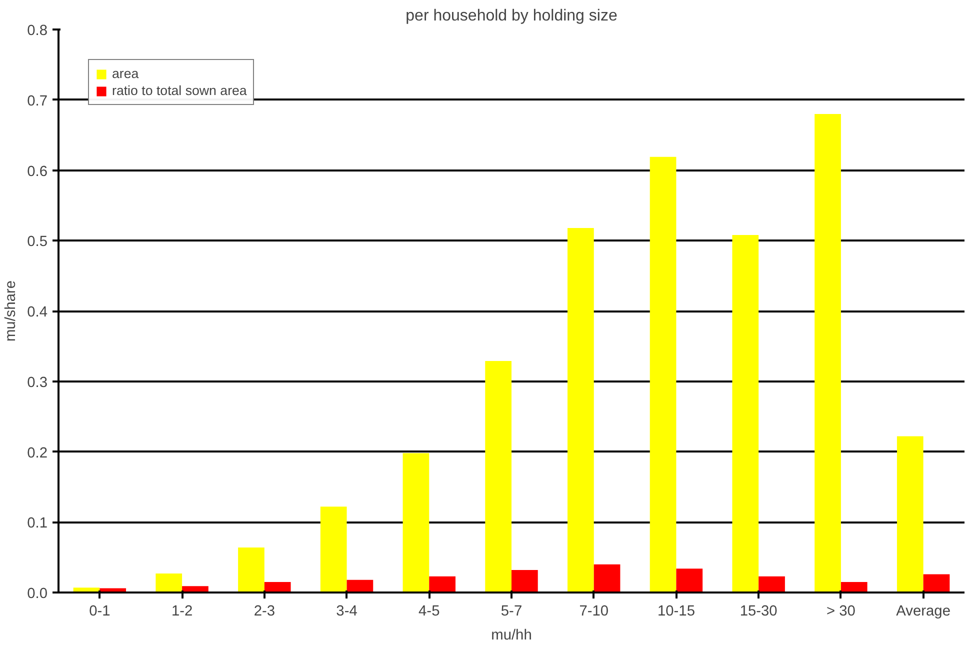 This screenshot has width=968, height=646. I want to click on x-tick-label: 5-7, so click(511, 612).